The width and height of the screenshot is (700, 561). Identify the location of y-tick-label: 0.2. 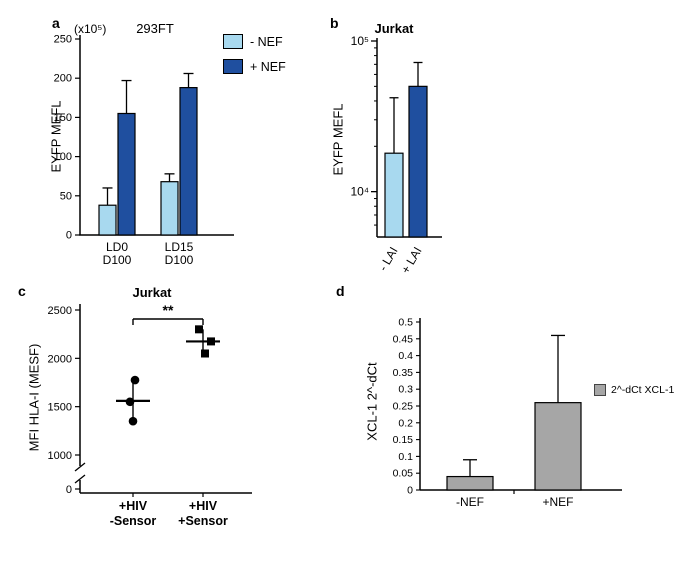
(405, 423).